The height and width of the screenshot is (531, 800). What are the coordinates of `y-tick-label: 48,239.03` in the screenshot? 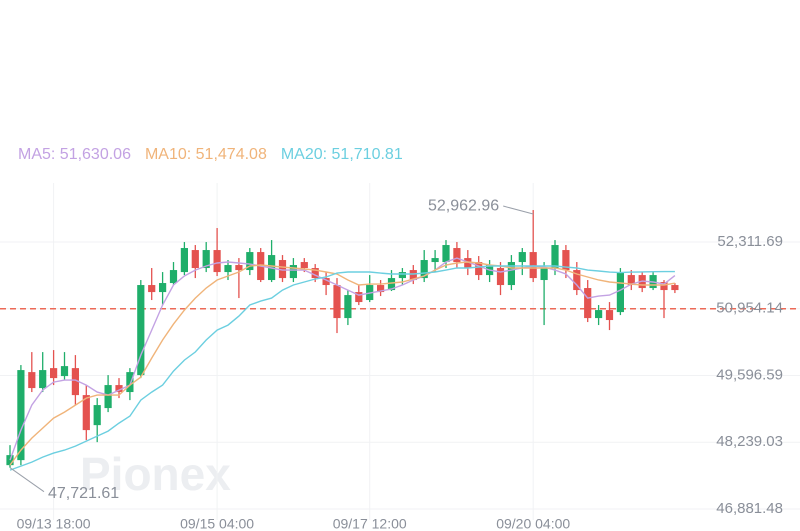 It's located at (749, 441).